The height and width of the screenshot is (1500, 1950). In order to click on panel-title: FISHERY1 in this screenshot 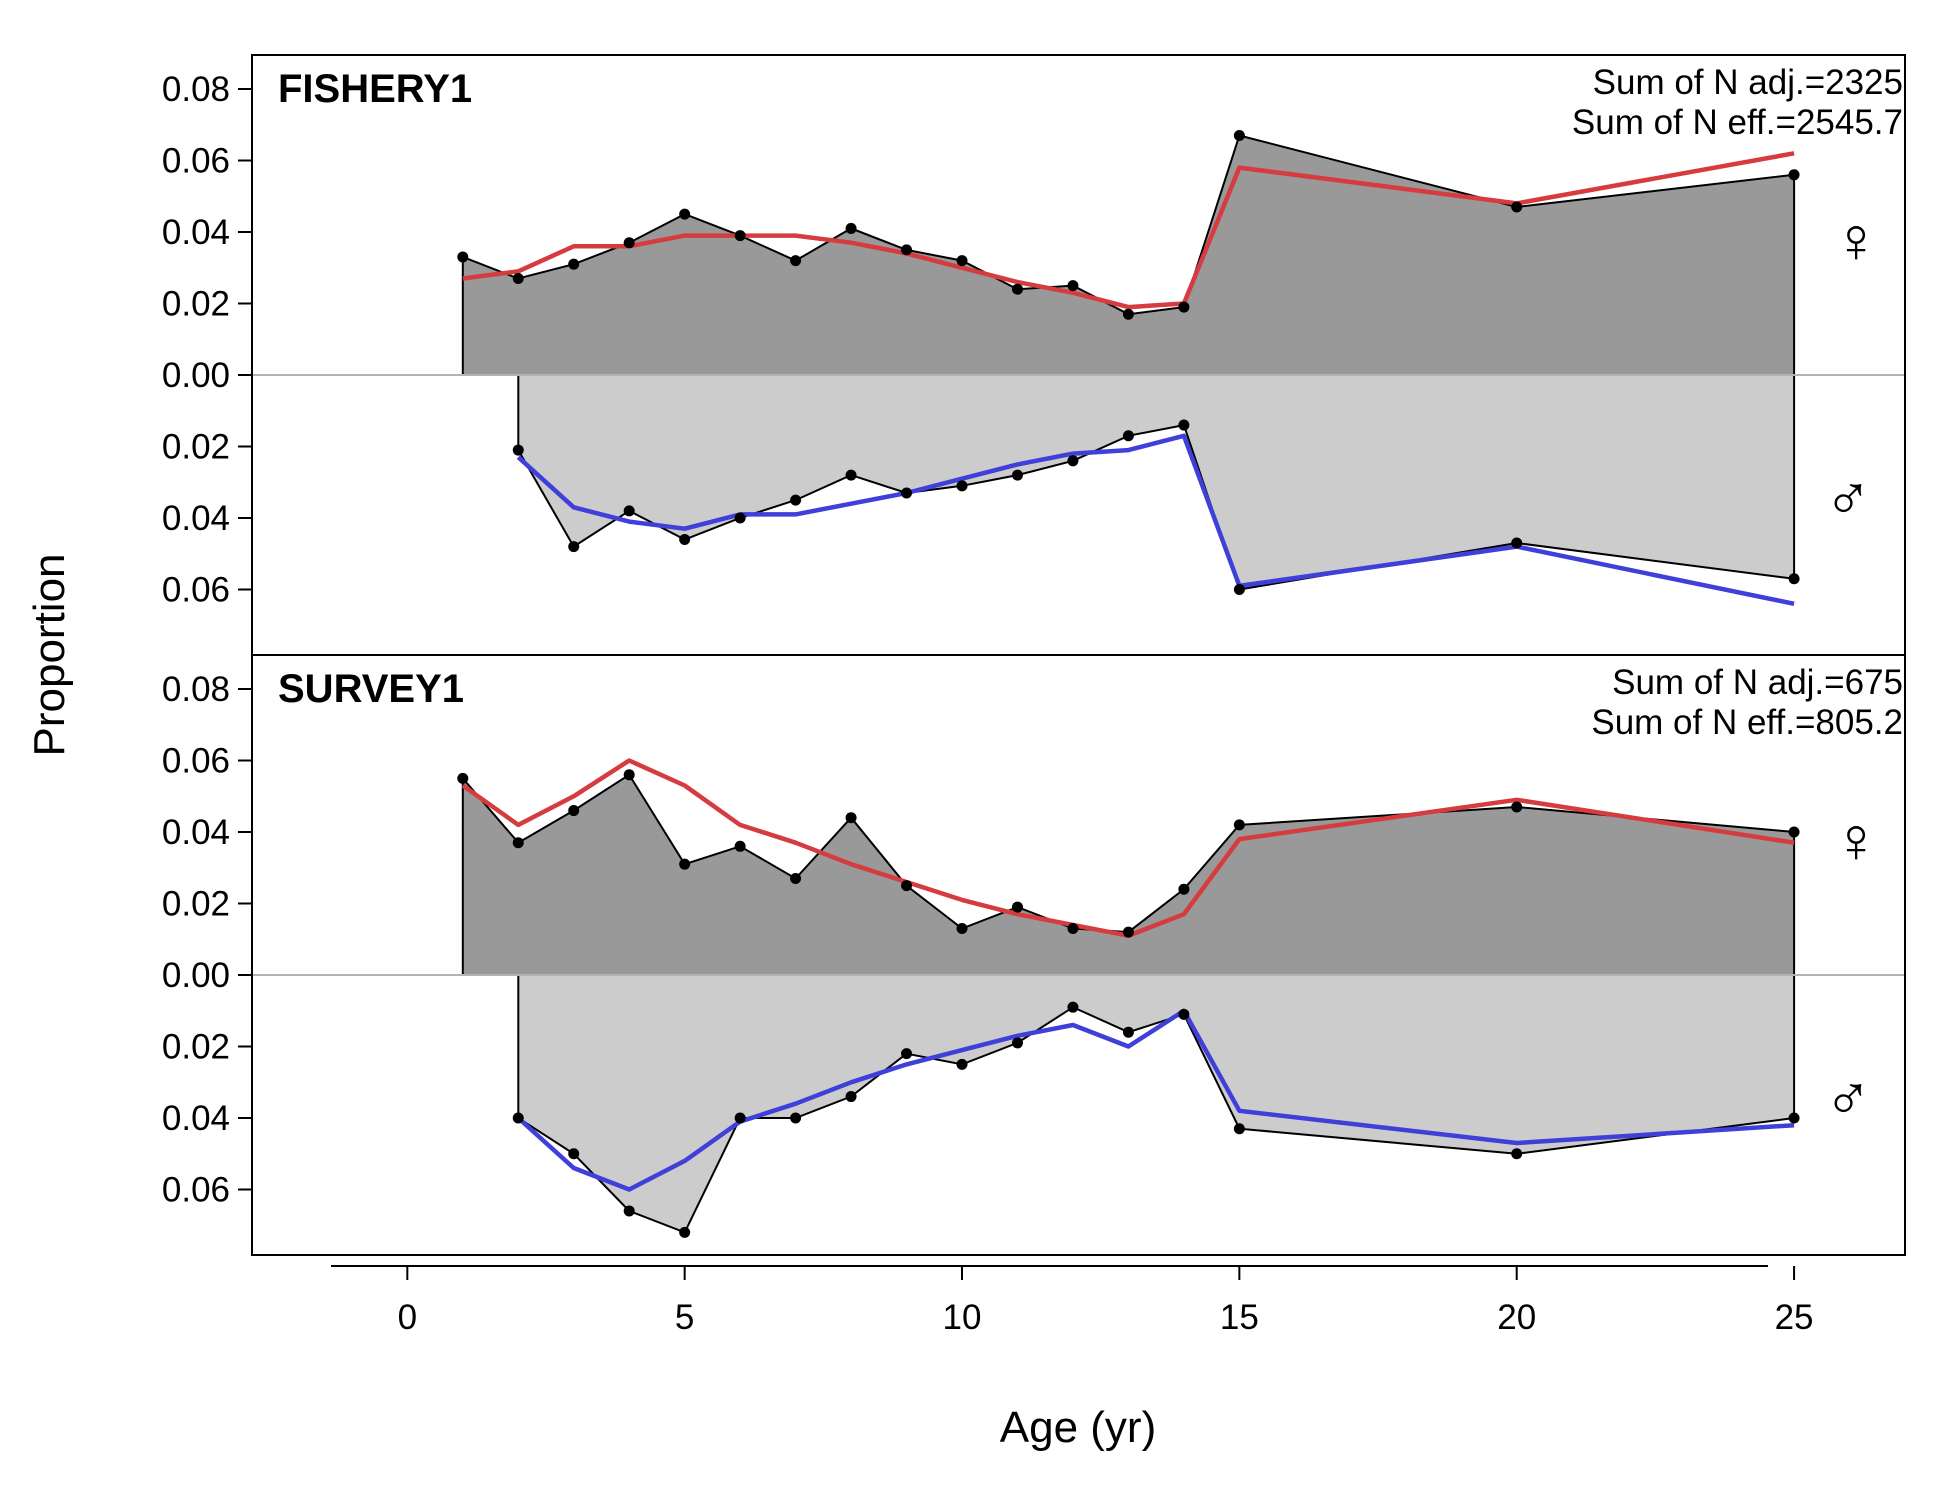, I will do `click(375, 89)`.